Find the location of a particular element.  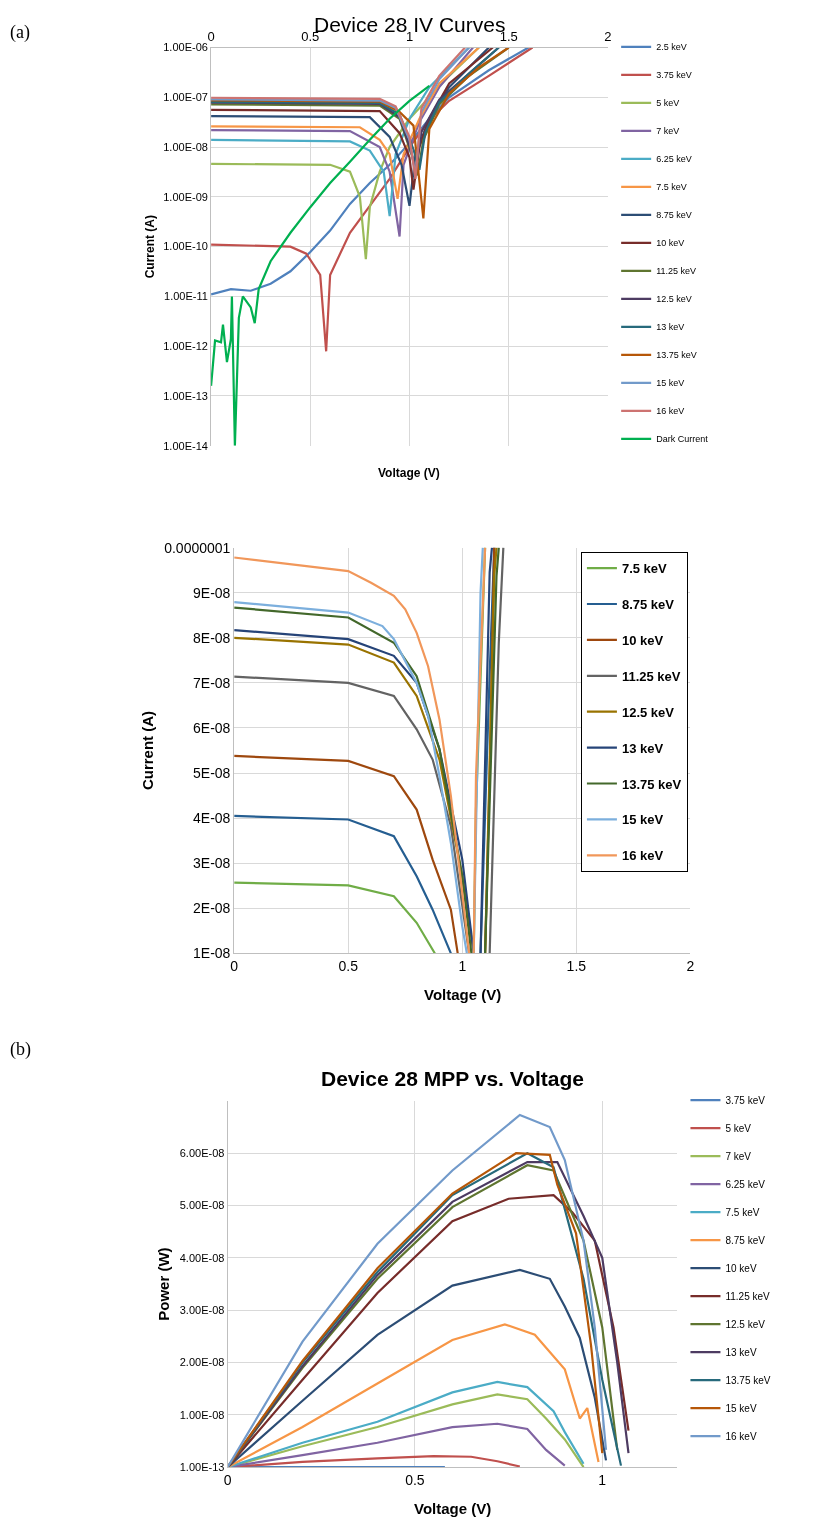

legend-label: 2.5 keV is located at coordinates (671, 47).